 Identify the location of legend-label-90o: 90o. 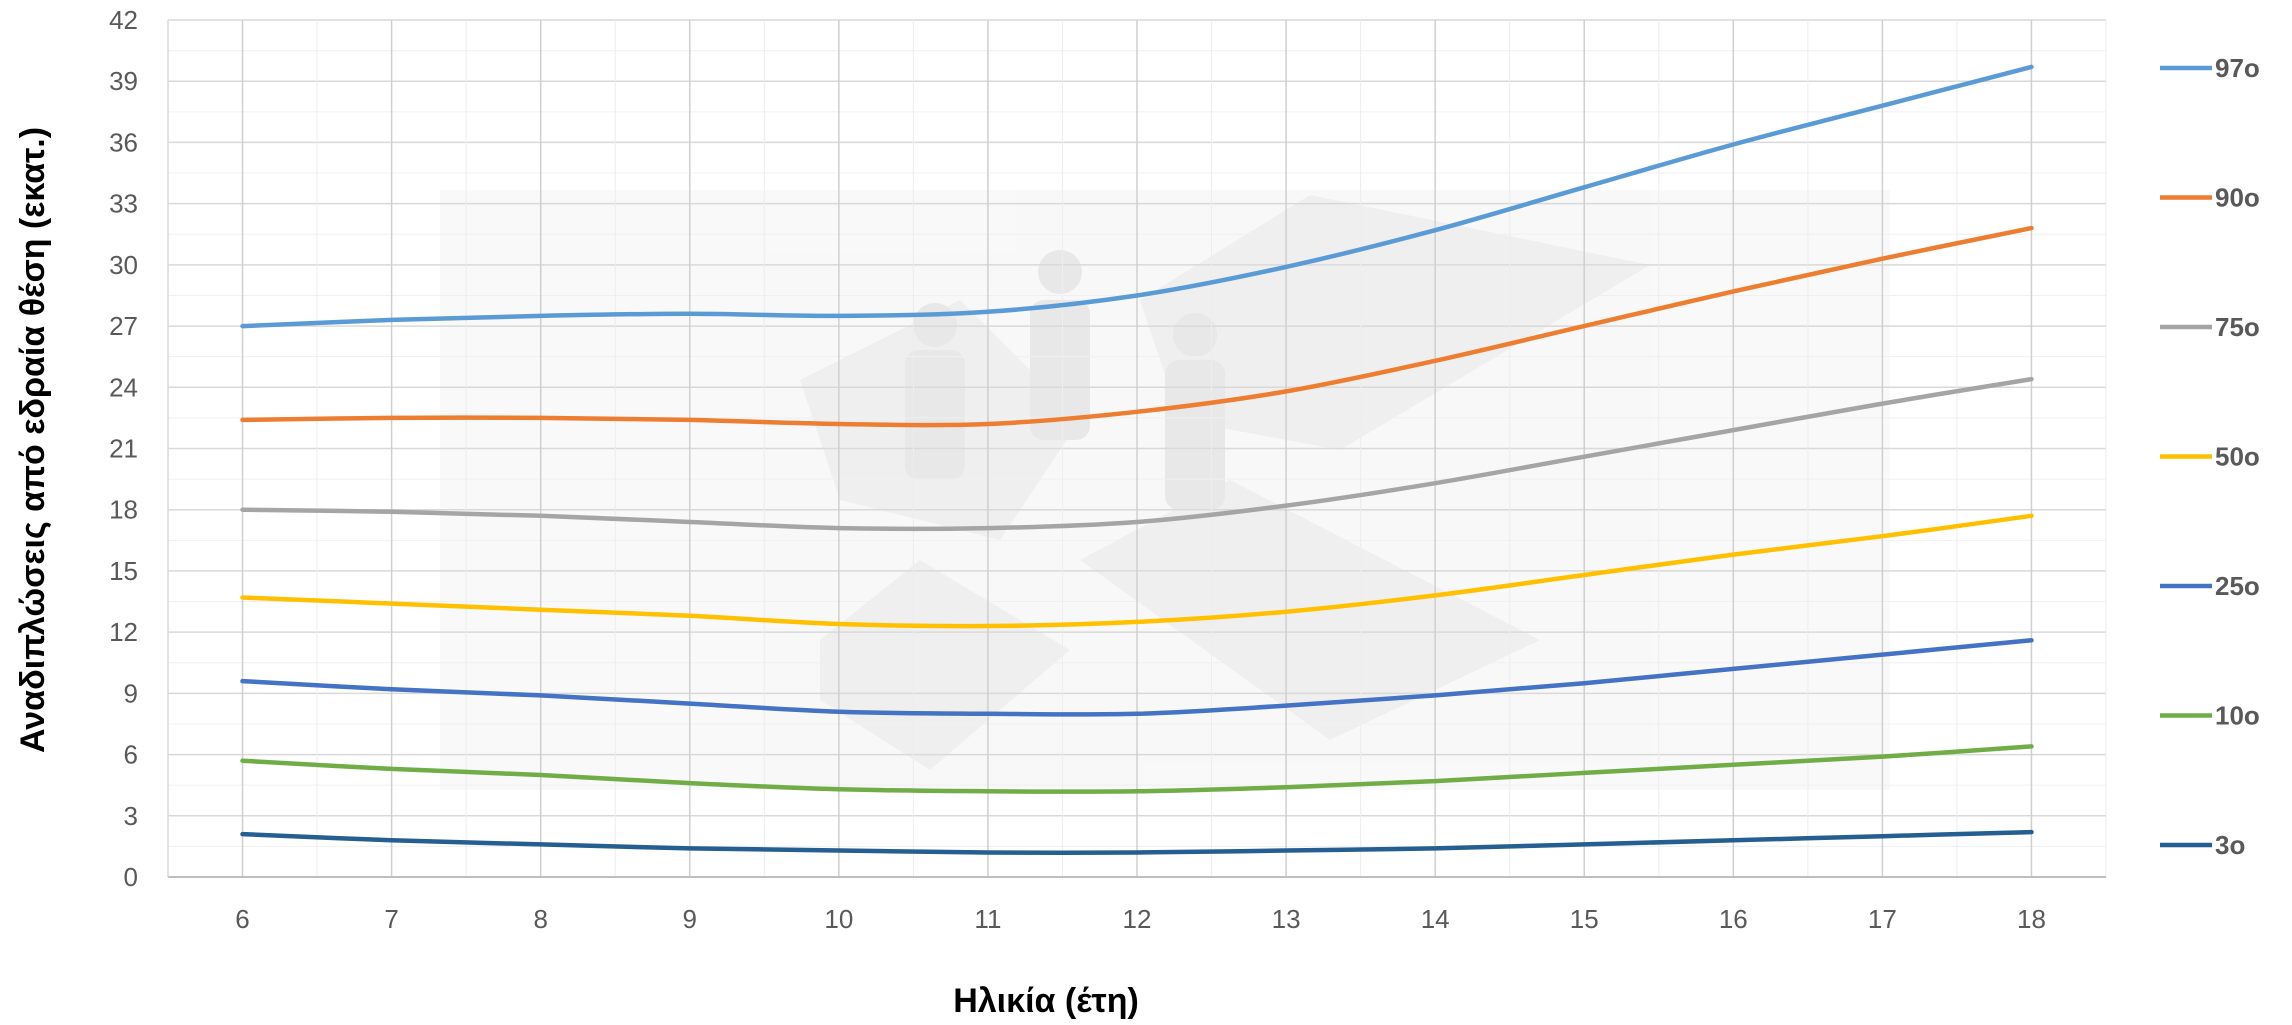
(2237, 198).